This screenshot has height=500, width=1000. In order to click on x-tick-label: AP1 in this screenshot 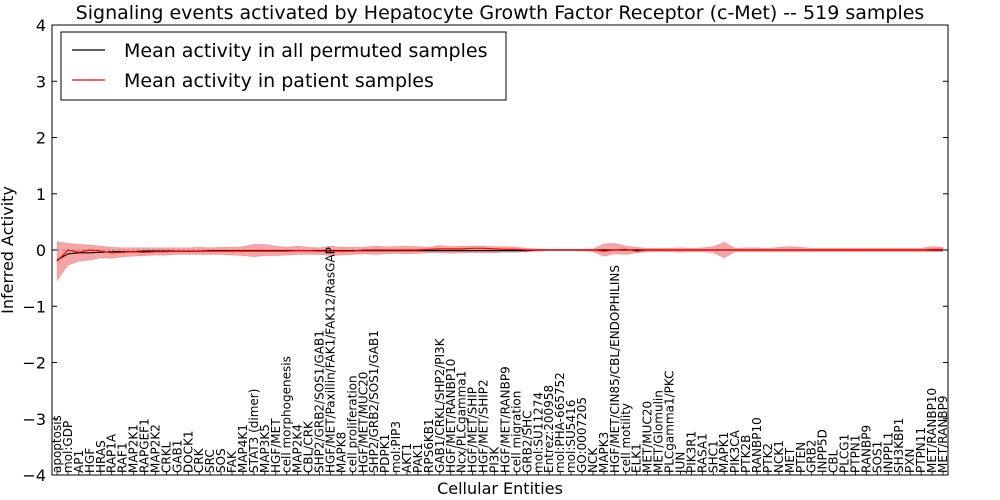, I will do `click(79, 461)`.